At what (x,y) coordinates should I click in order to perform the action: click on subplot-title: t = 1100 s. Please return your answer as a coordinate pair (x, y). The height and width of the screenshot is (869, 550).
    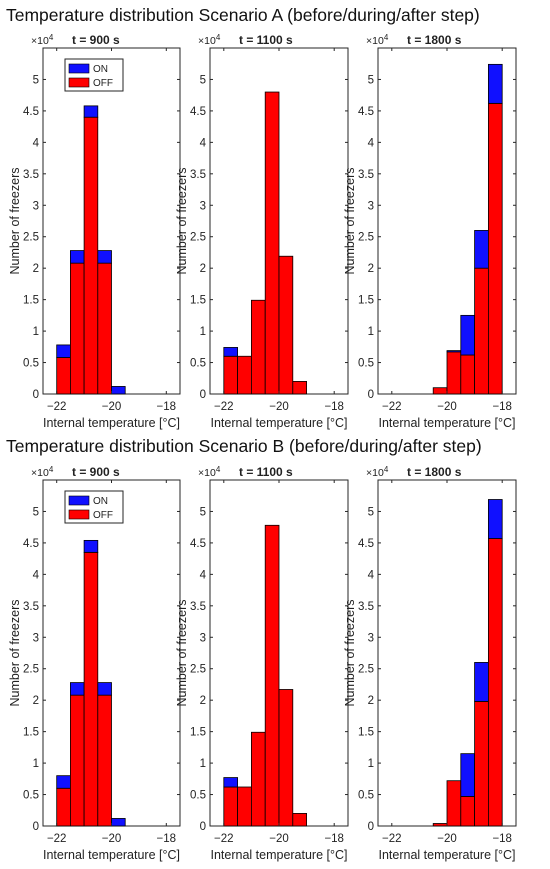
    Looking at the image, I should click on (266, 472).